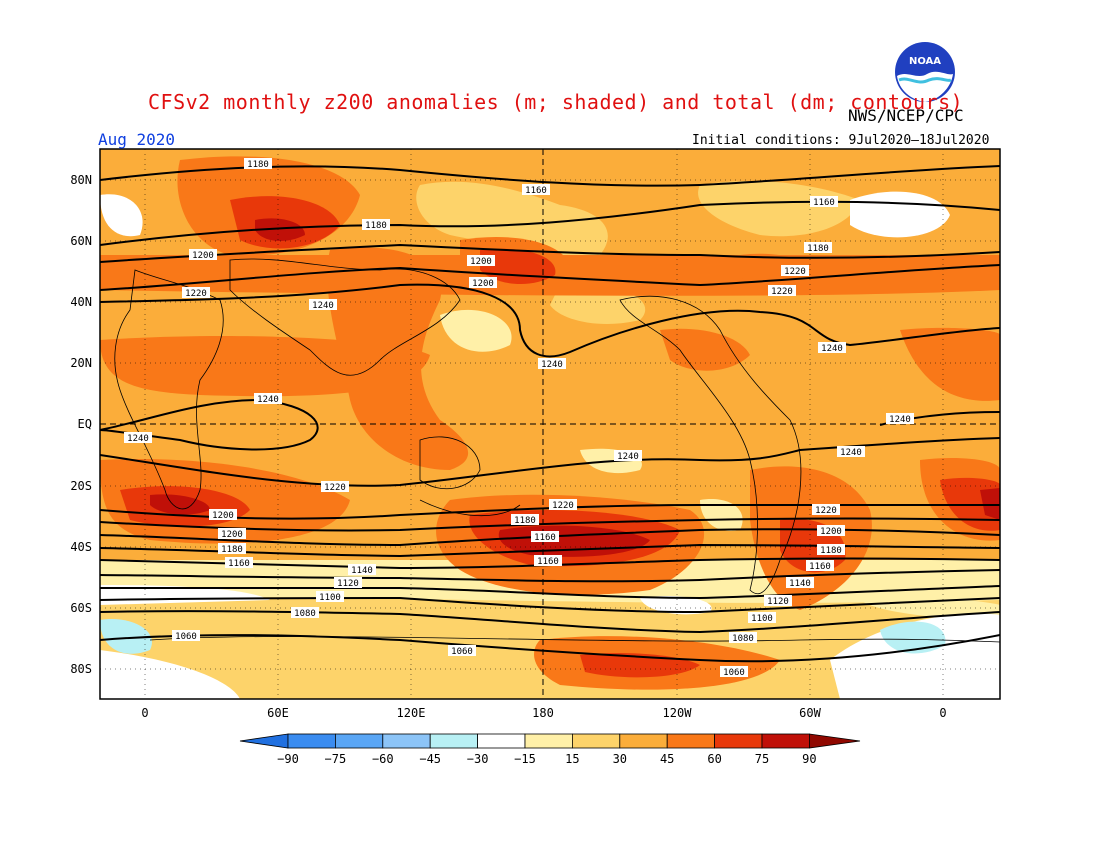 This screenshot has height=850, width=1100. Describe the element at coordinates (925, 61) in the screenshot. I see `logo-text: NOAA` at that location.